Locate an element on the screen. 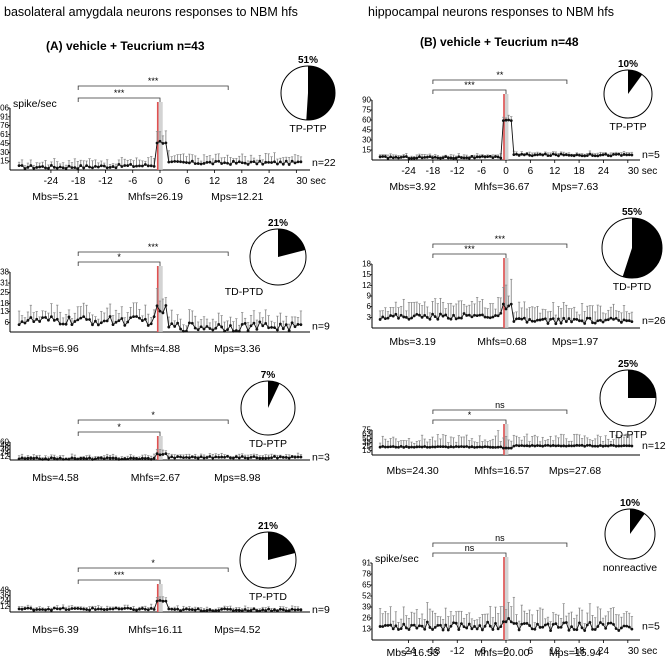  x-tick-label: -18 is located at coordinates (78, 181).